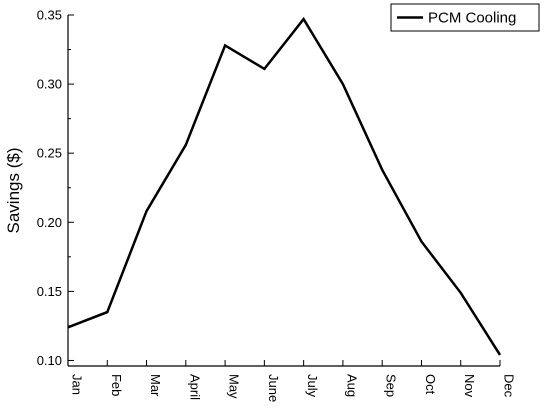 Image resolution: width=550 pixels, height=417 pixels. What do you see at coordinates (49, 84) in the screenshot?
I see `y-tick-label: 0.30` at bounding box center [49, 84].